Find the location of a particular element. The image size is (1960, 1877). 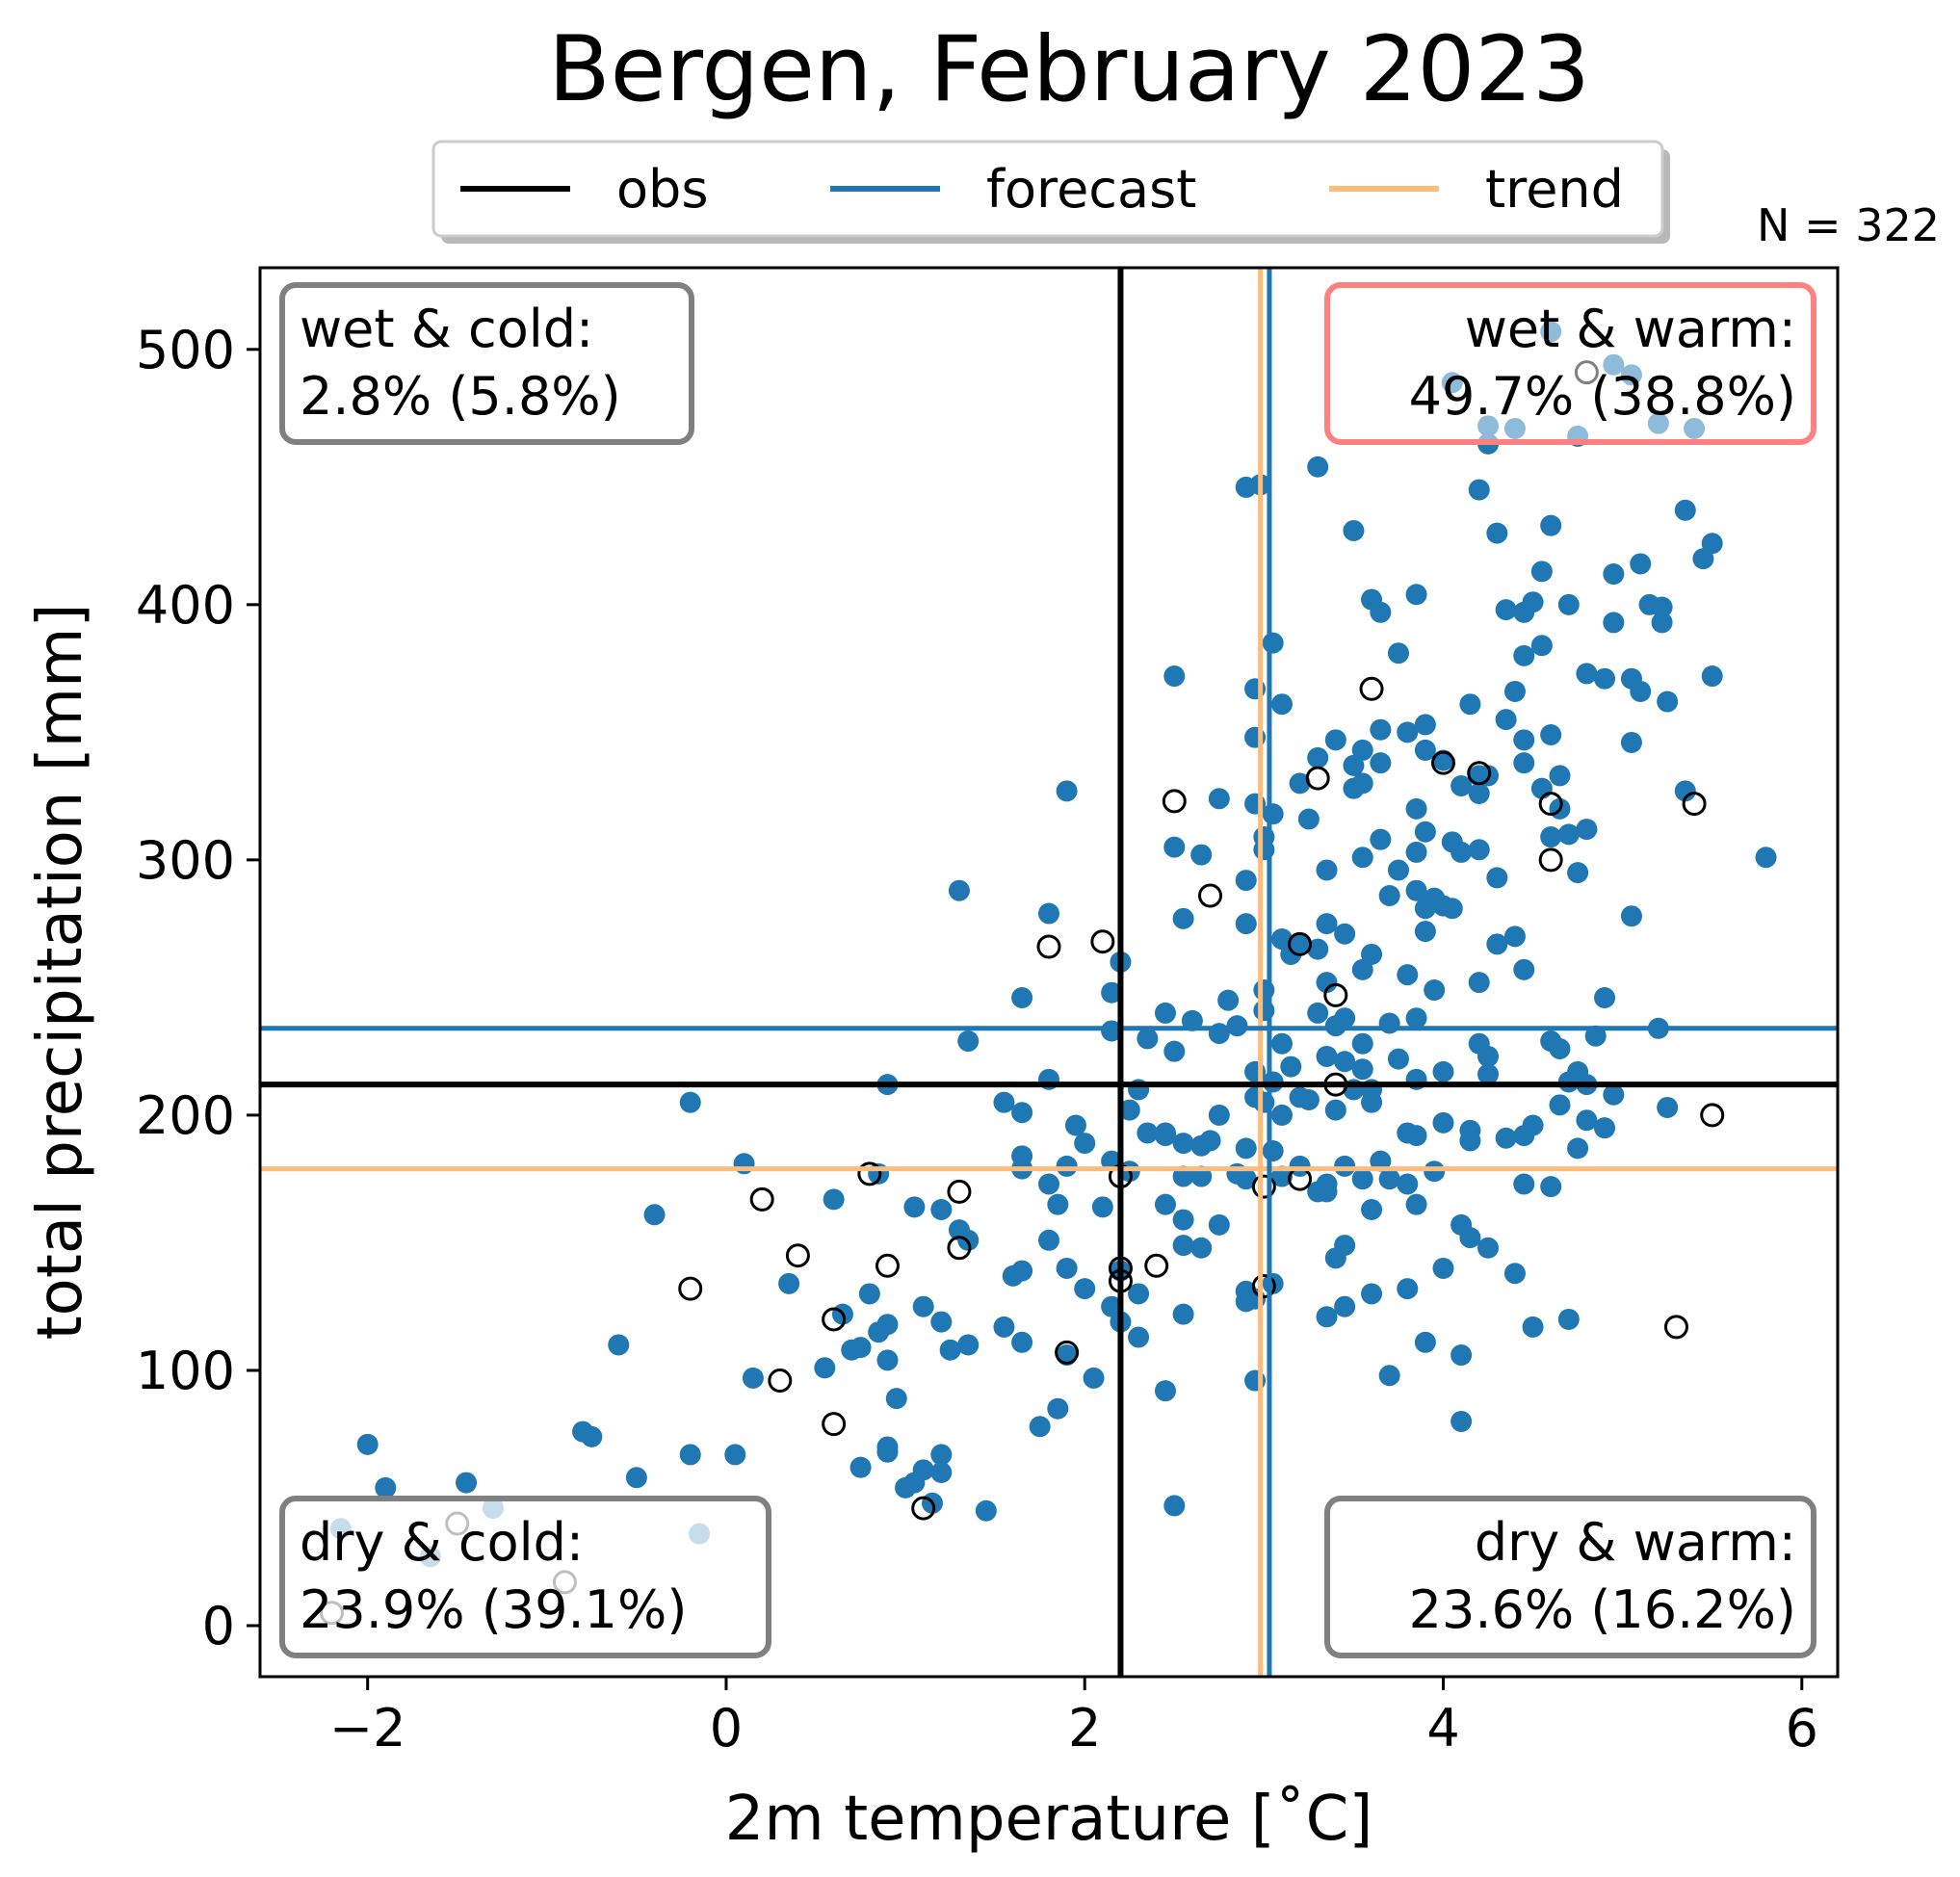

y-tick-label: 200 is located at coordinates (185, 1116).